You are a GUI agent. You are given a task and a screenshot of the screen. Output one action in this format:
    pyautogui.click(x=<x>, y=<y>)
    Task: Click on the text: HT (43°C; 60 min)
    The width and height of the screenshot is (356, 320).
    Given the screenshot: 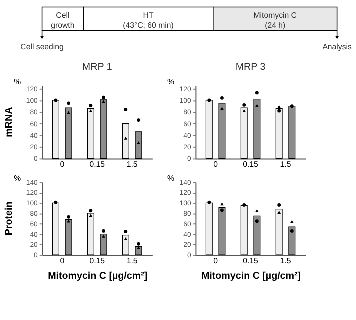 What is the action you would take?
    pyautogui.click(x=148, y=20)
    